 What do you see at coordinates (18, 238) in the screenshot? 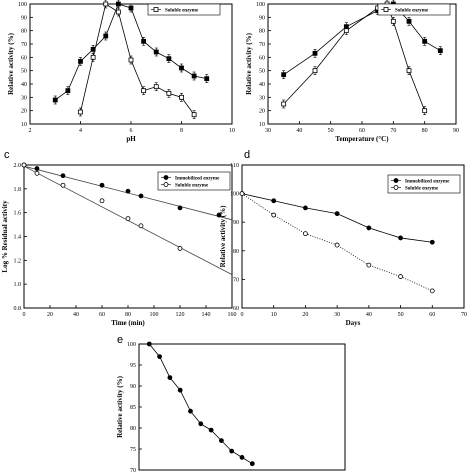
I see `y-tick-label: 1.4` at bounding box center [18, 238].